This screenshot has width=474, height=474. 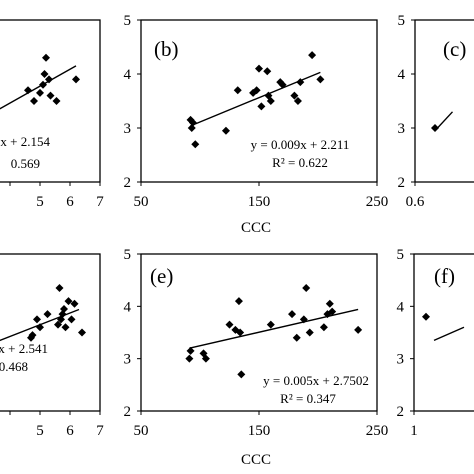 I want to click on r-squared: 0.569, so click(x=25, y=163).